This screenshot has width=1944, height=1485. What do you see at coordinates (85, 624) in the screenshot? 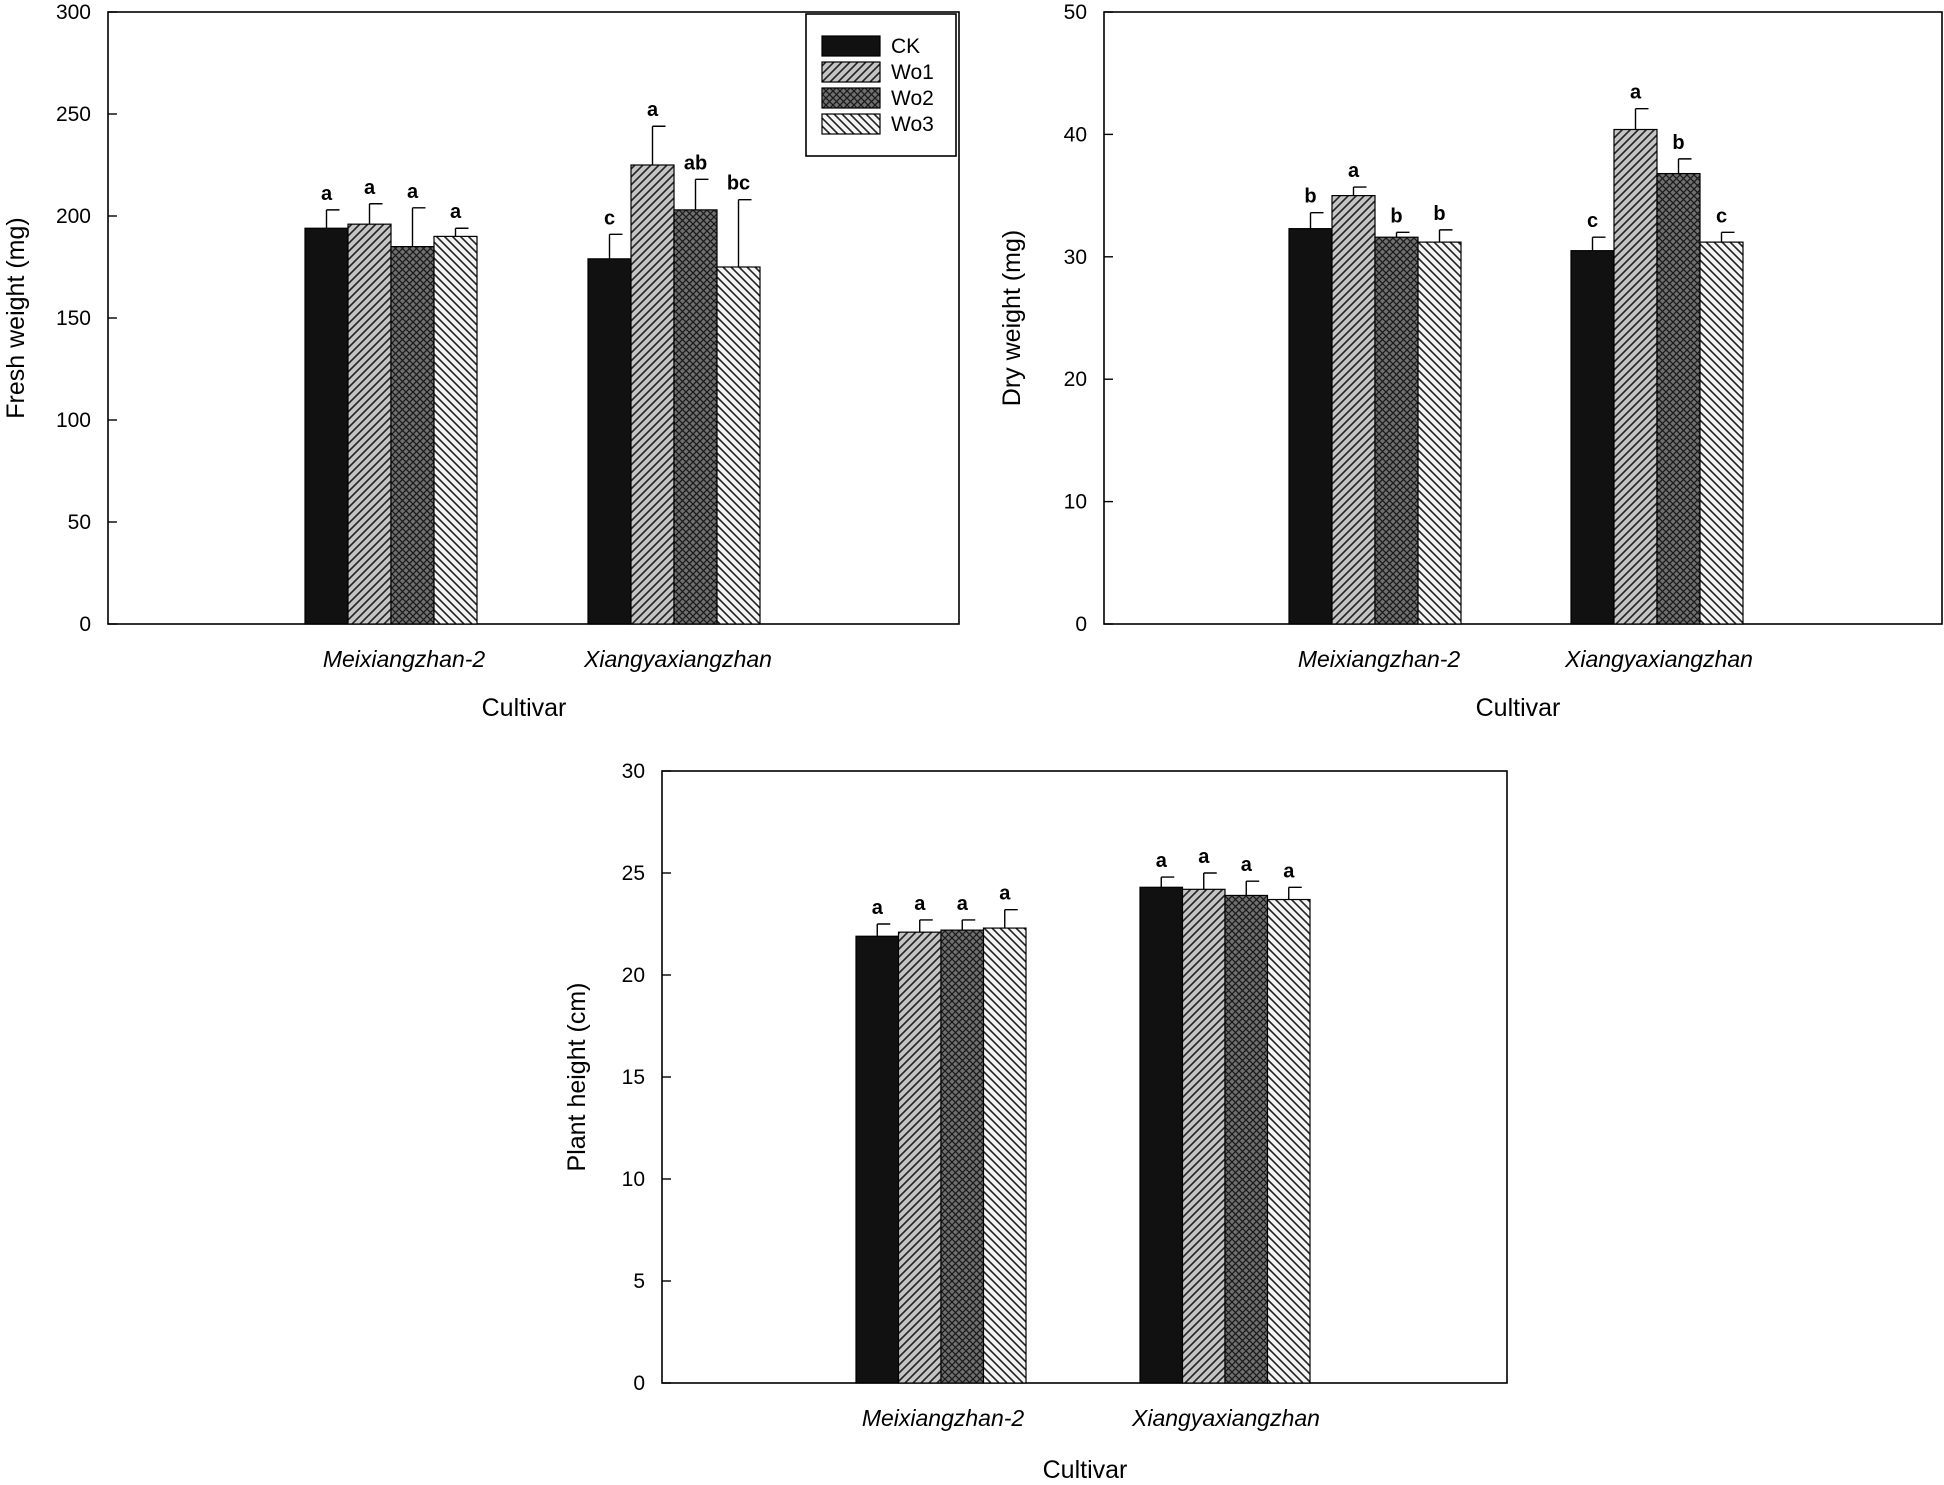
I see `fresh-y-tick-label-0: 0` at bounding box center [85, 624].